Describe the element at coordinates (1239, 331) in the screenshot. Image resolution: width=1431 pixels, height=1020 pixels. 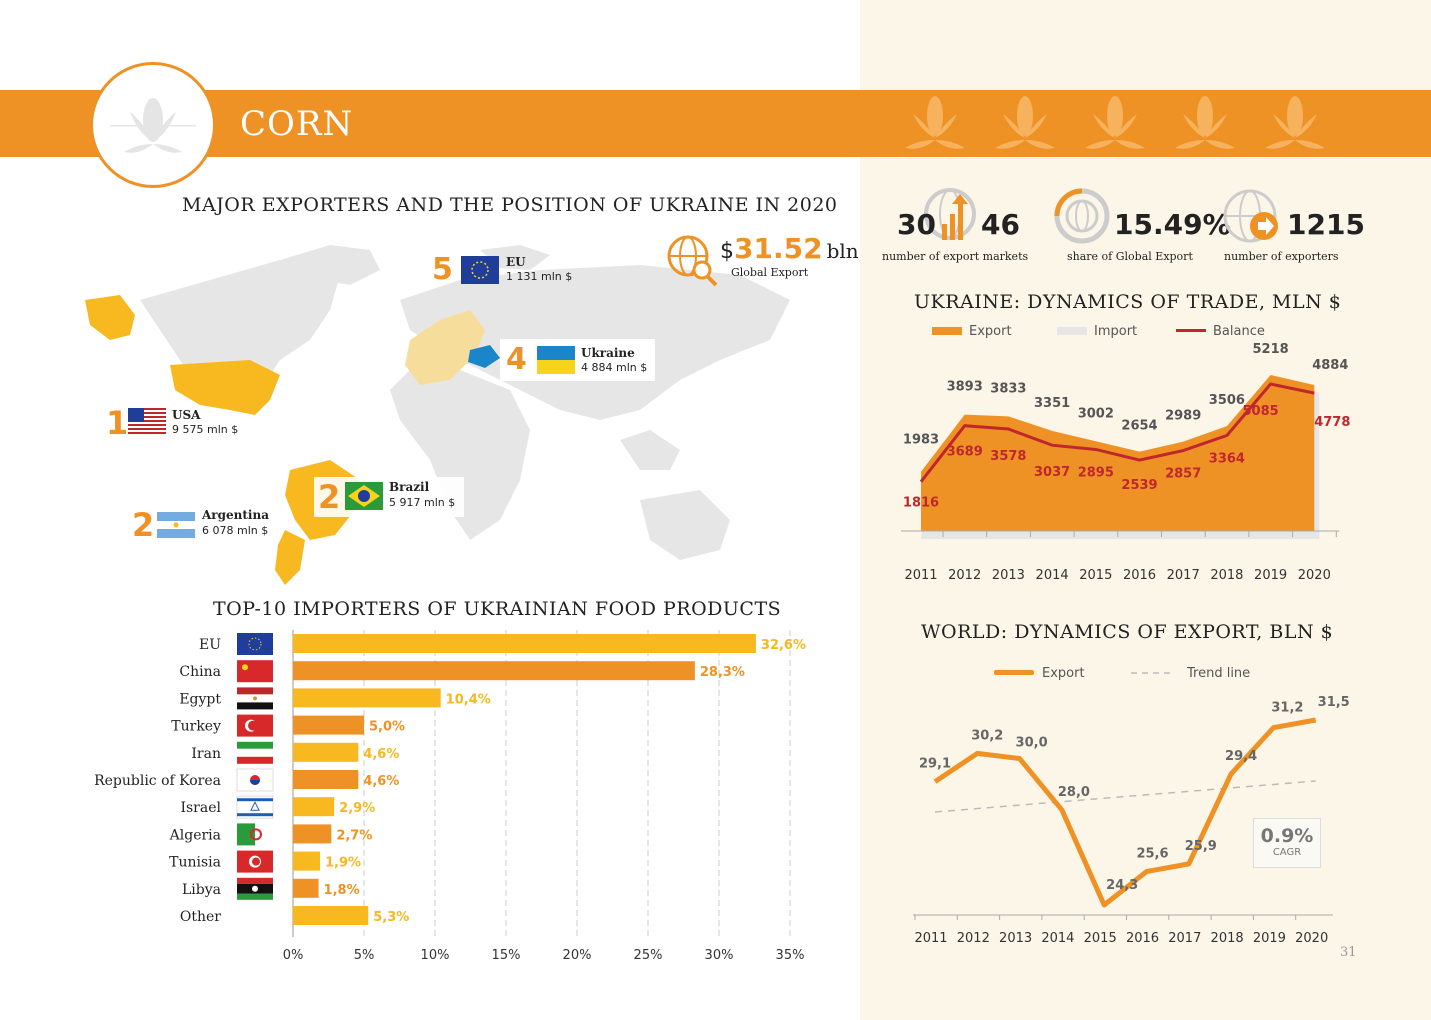
I see `legend-balance: Balance` at that location.